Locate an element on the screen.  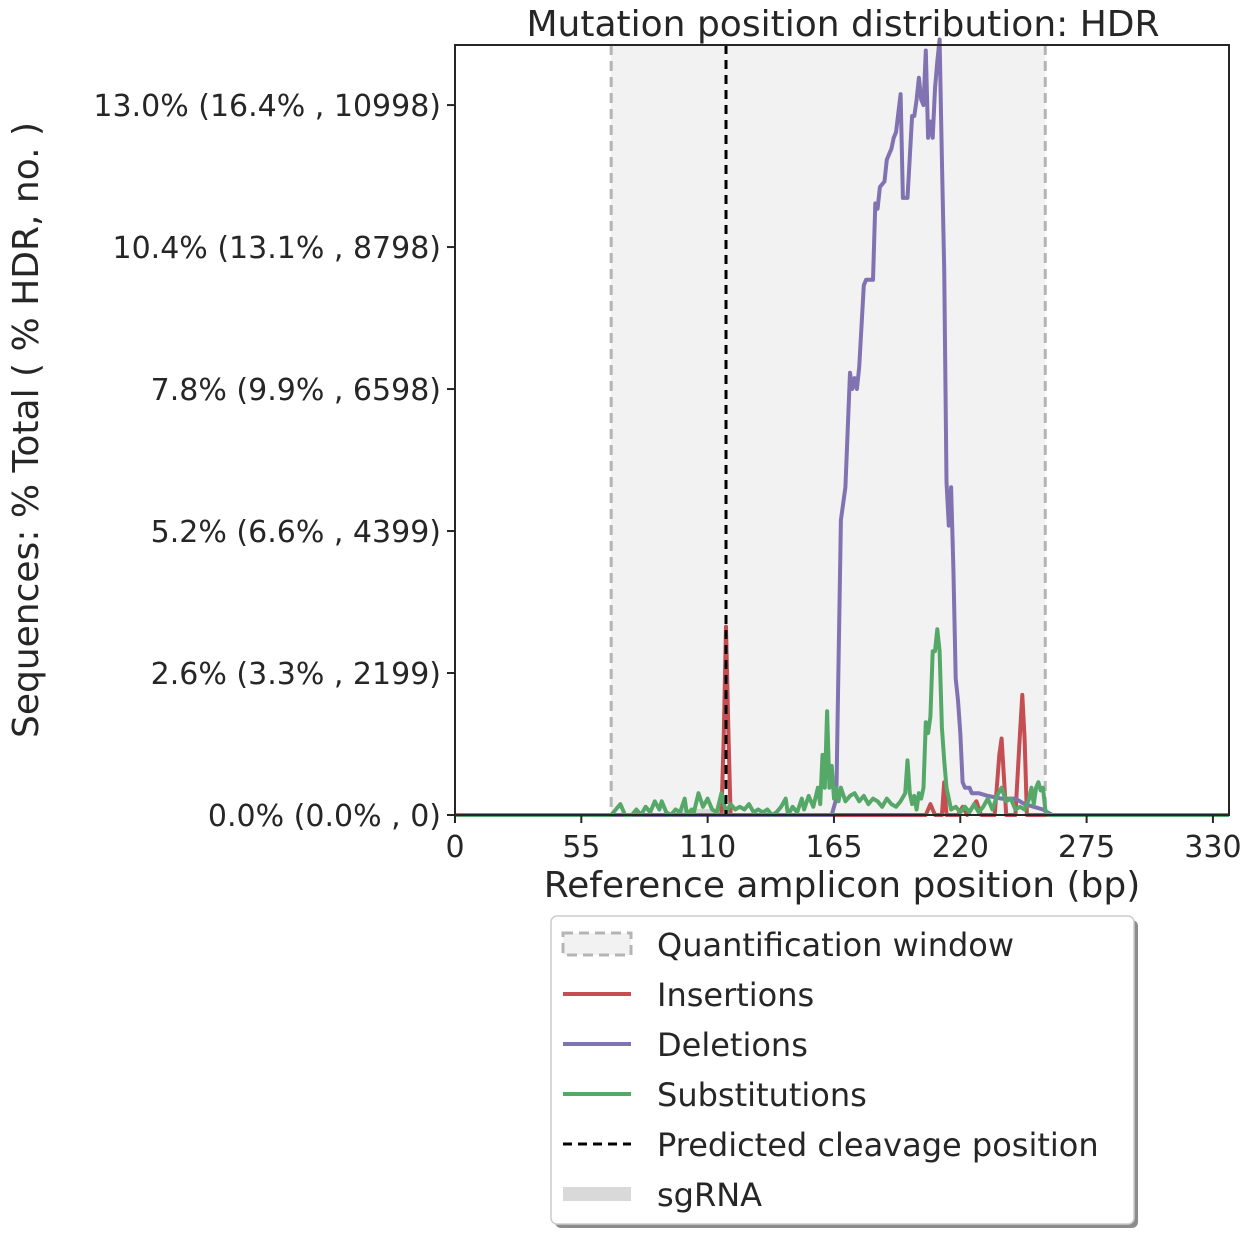
x-tick-label: 275 is located at coordinates (1086, 847).